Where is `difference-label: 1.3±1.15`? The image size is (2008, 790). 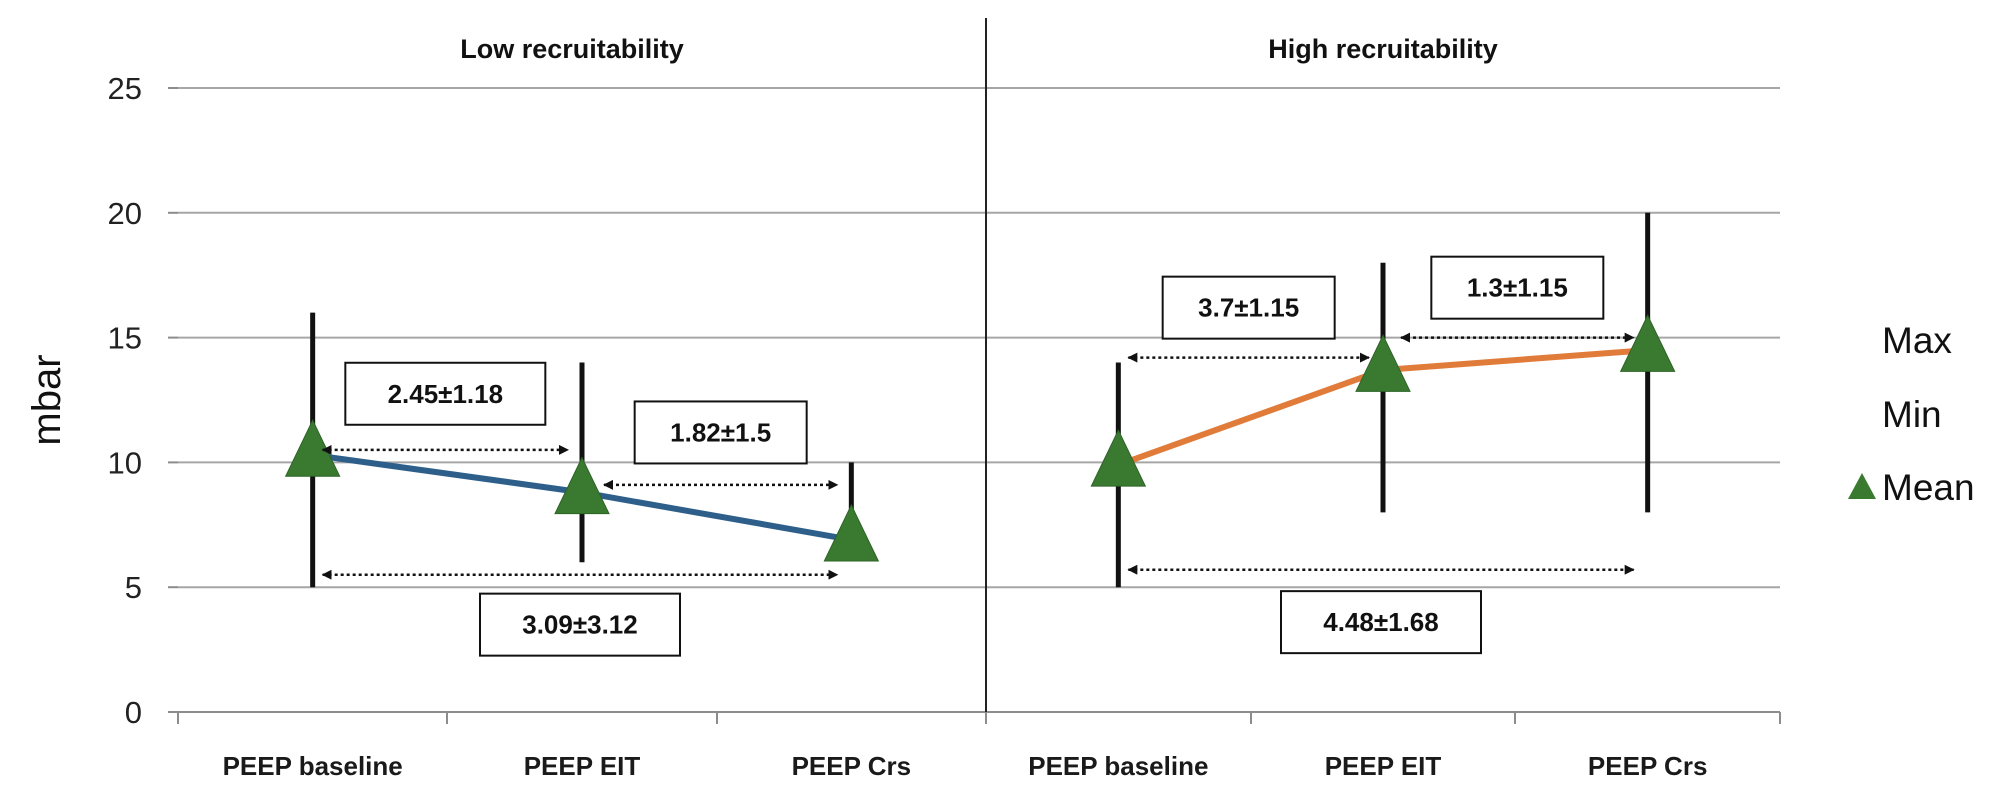
difference-label: 1.3±1.15 is located at coordinates (1517, 288).